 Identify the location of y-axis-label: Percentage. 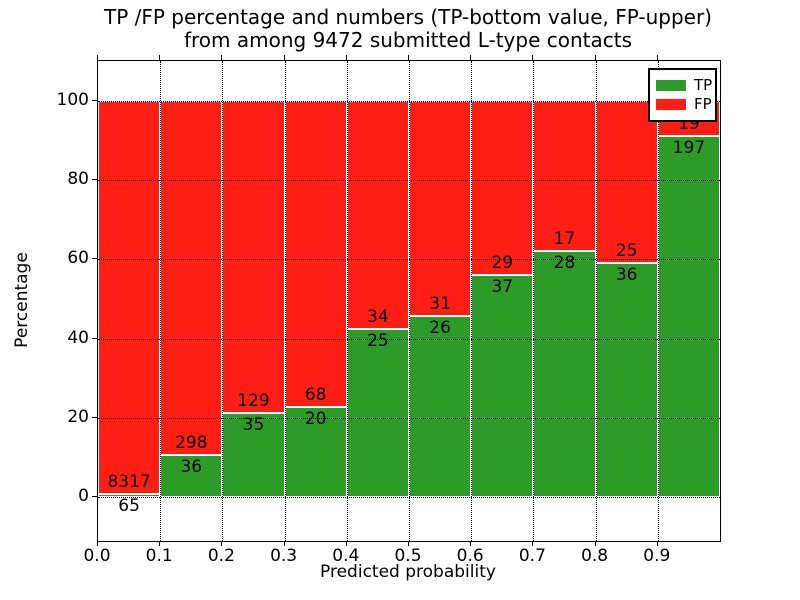
(22, 300).